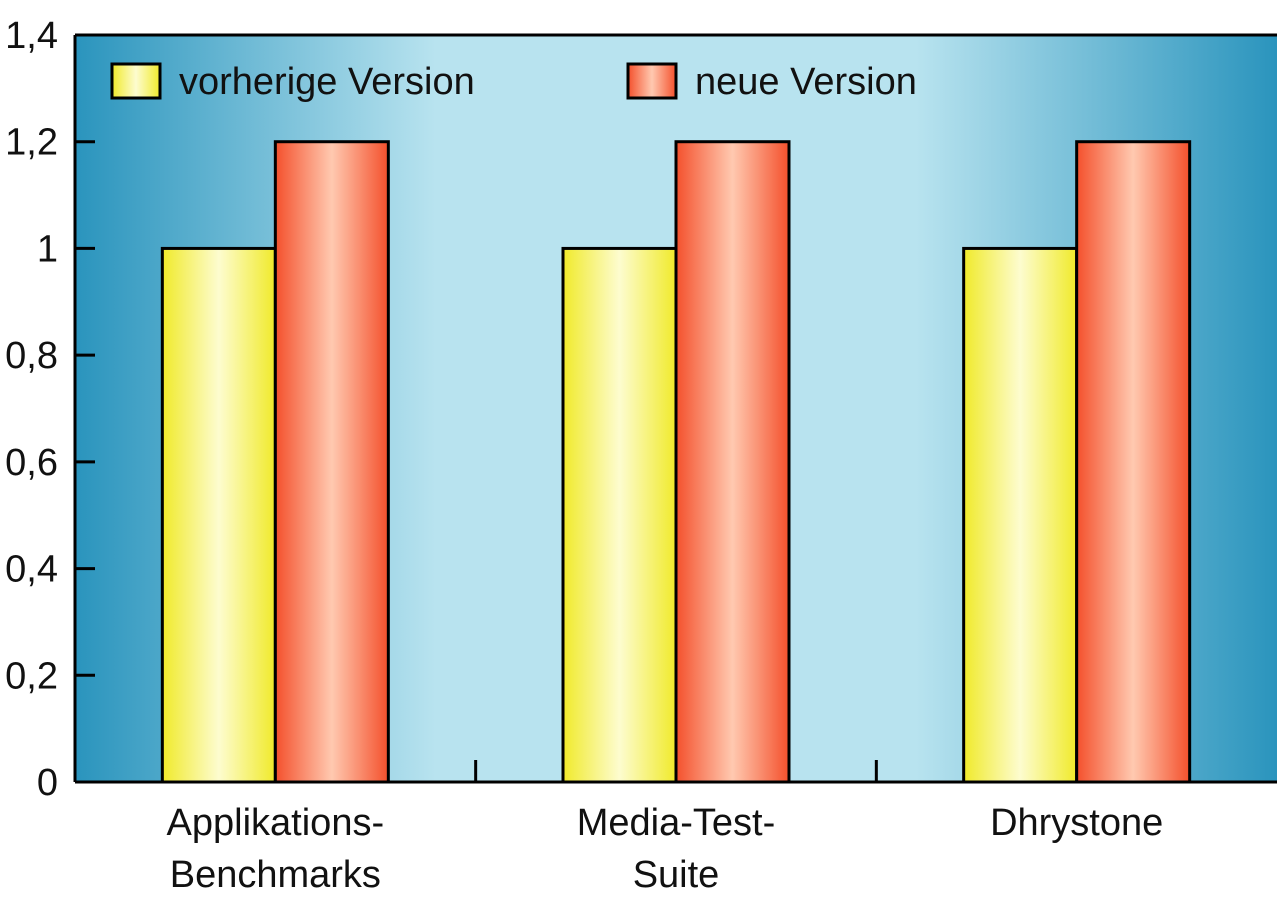 The image size is (1280, 905). I want to click on y-tick-label: 1,2, so click(31, 143).